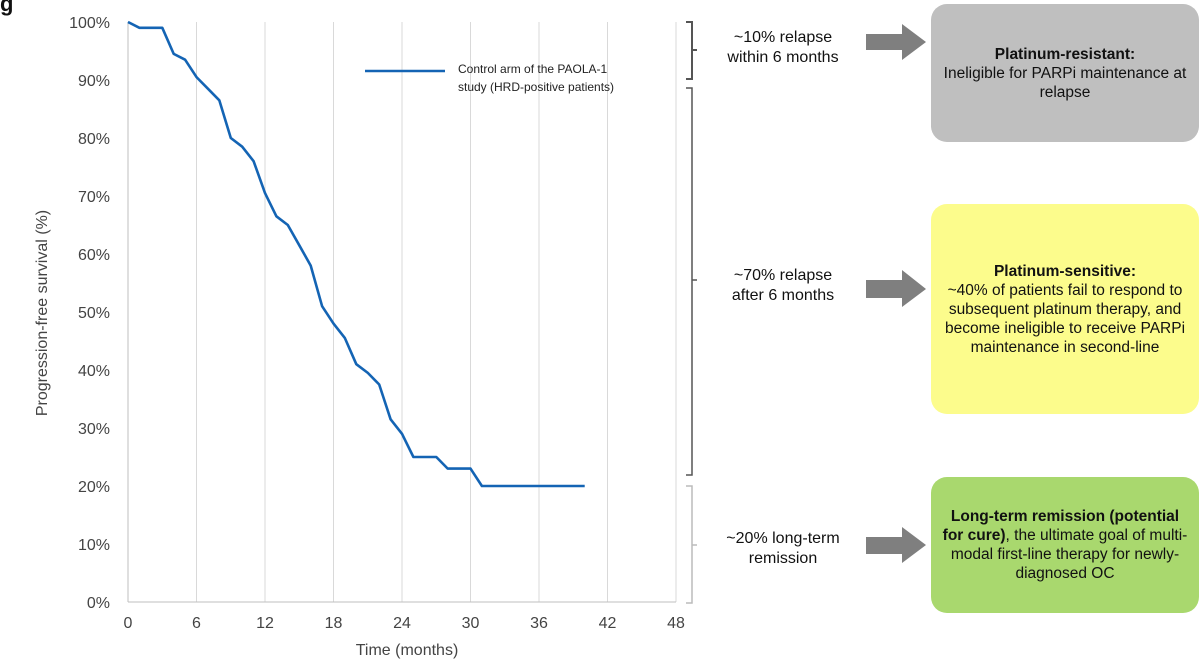 The height and width of the screenshot is (659, 1200). Describe the element at coordinates (676, 623) in the screenshot. I see `x-tick-label: 48` at that location.